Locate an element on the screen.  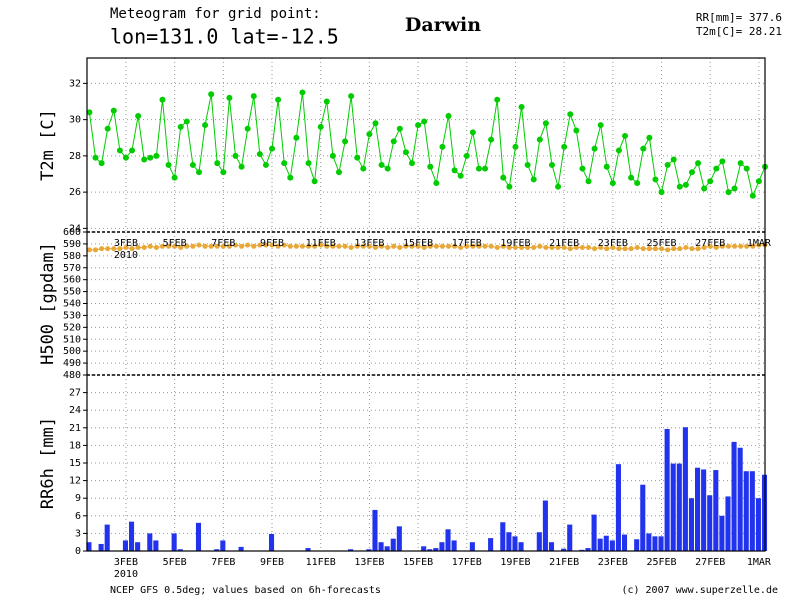
x-tick-label: 13FEB is located at coordinates (369, 562).